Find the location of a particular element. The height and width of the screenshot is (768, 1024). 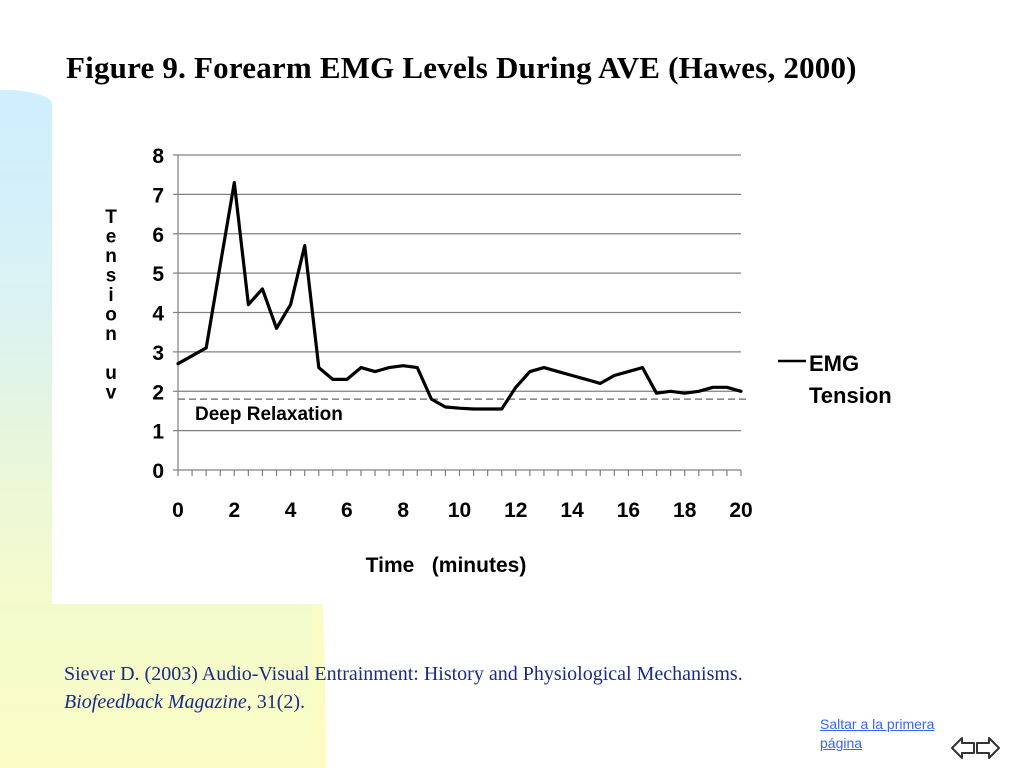

y-tick-labels: 0 1 2 3 4 5 6 7 8 is located at coordinates (158, 314).